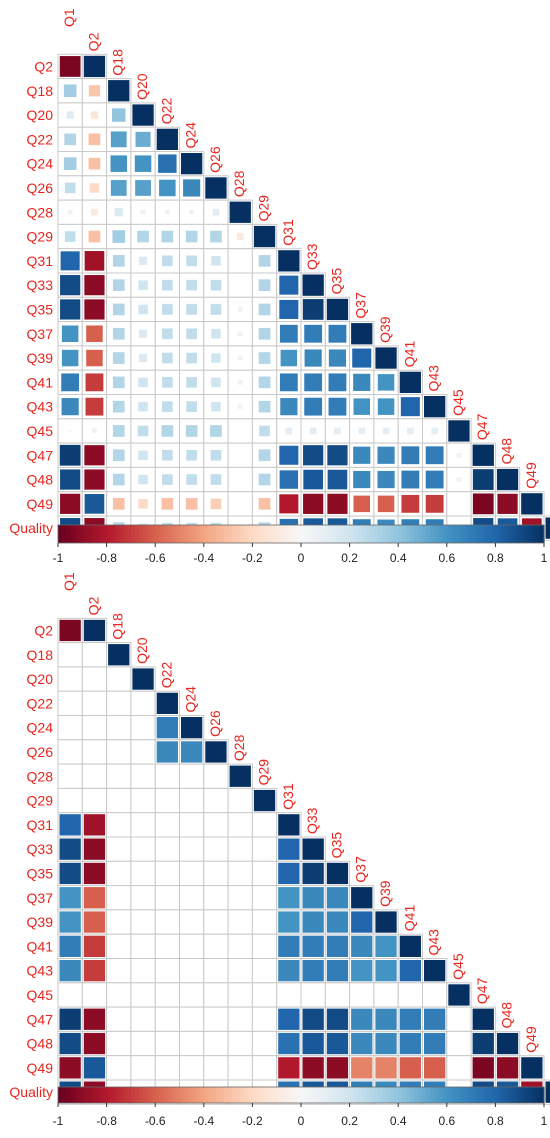  Describe the element at coordinates (143, 504) in the screenshot. I see `corr-cell-Q49-Q20` at that location.